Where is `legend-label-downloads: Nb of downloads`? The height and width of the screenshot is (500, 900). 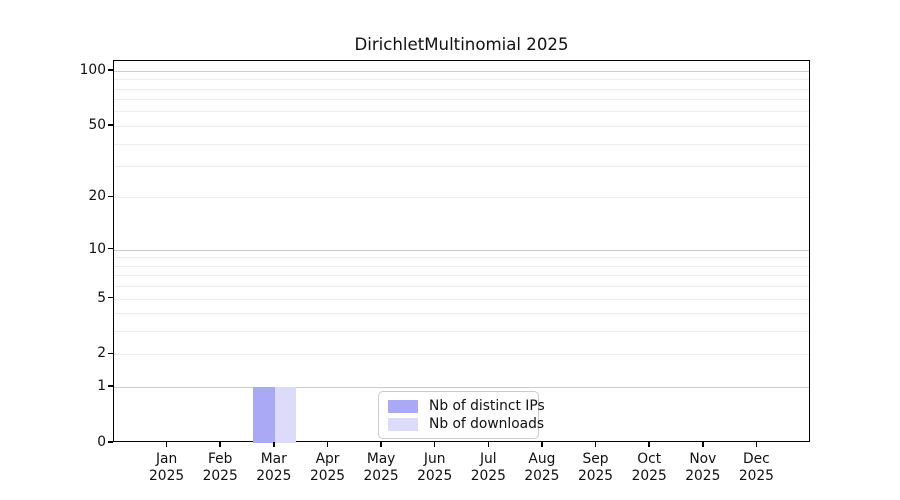
legend-label-downloads: Nb of downloads is located at coordinates (487, 424).